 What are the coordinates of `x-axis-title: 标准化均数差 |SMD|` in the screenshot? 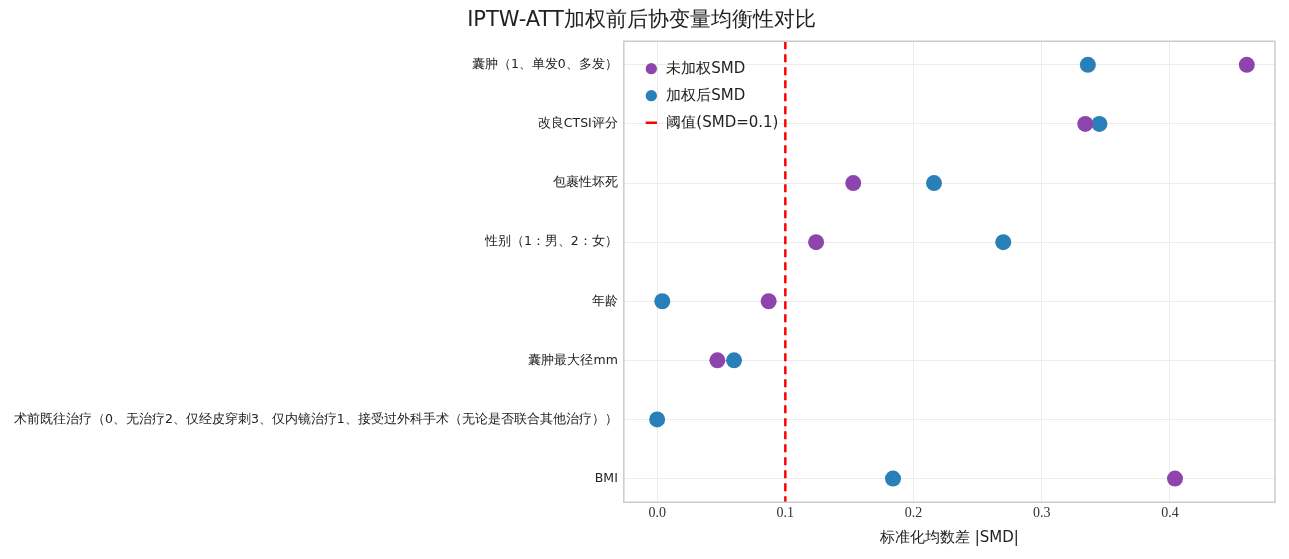 It's located at (948, 536).